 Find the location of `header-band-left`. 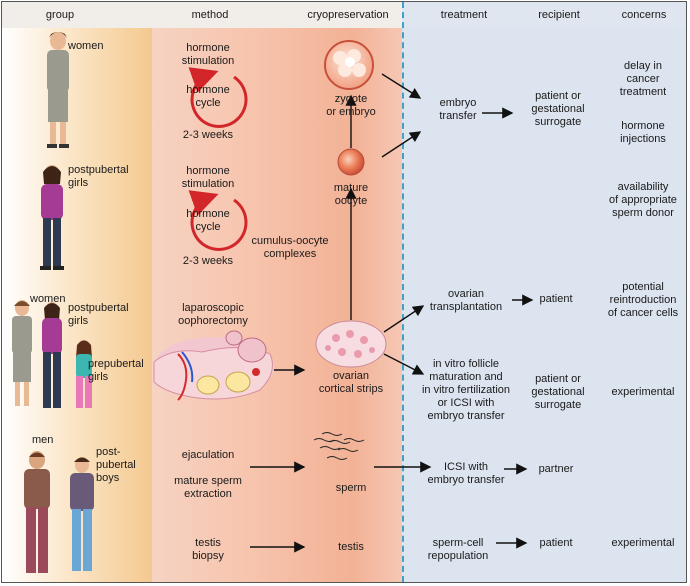

header-band-left is located at coordinates (202, 15).